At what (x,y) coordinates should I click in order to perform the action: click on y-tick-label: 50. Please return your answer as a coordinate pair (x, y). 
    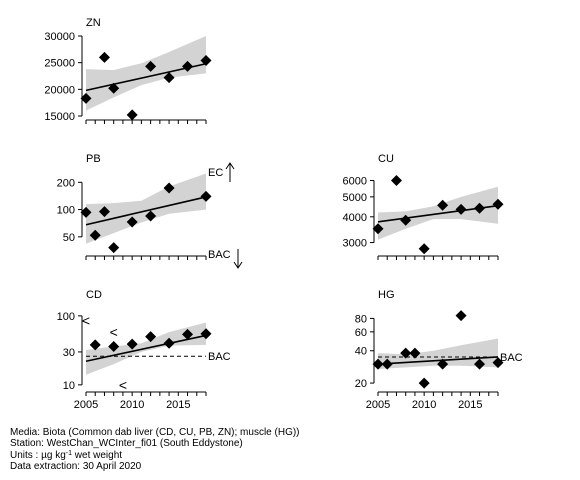
    Looking at the image, I should click on (69, 238).